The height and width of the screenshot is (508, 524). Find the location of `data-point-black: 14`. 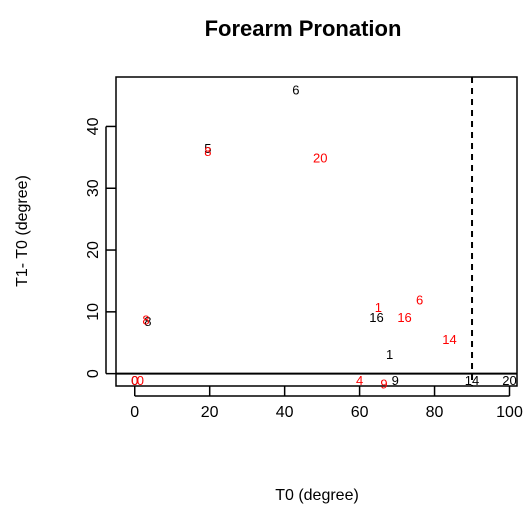

data-point-black: 14 is located at coordinates (472, 380).